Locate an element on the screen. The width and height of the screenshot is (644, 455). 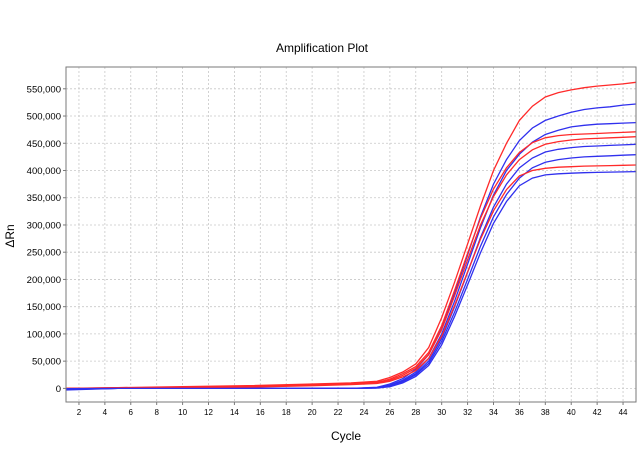
y-tick-label: 100,000 is located at coordinates (44, 334).